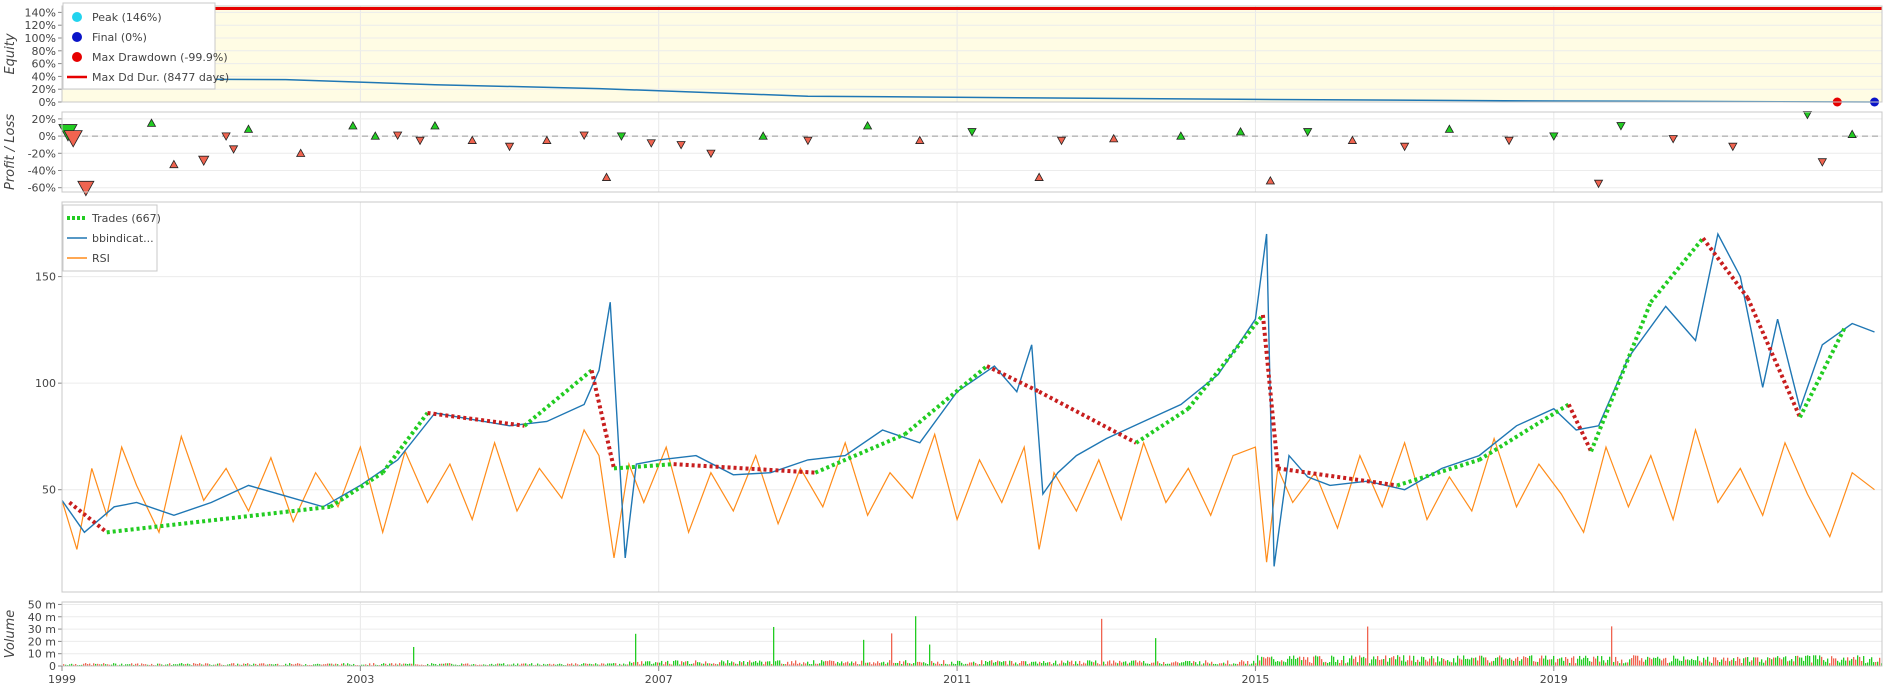  Describe the element at coordinates (360, 679) in the screenshot. I see `x-tick-label: 2003` at that location.